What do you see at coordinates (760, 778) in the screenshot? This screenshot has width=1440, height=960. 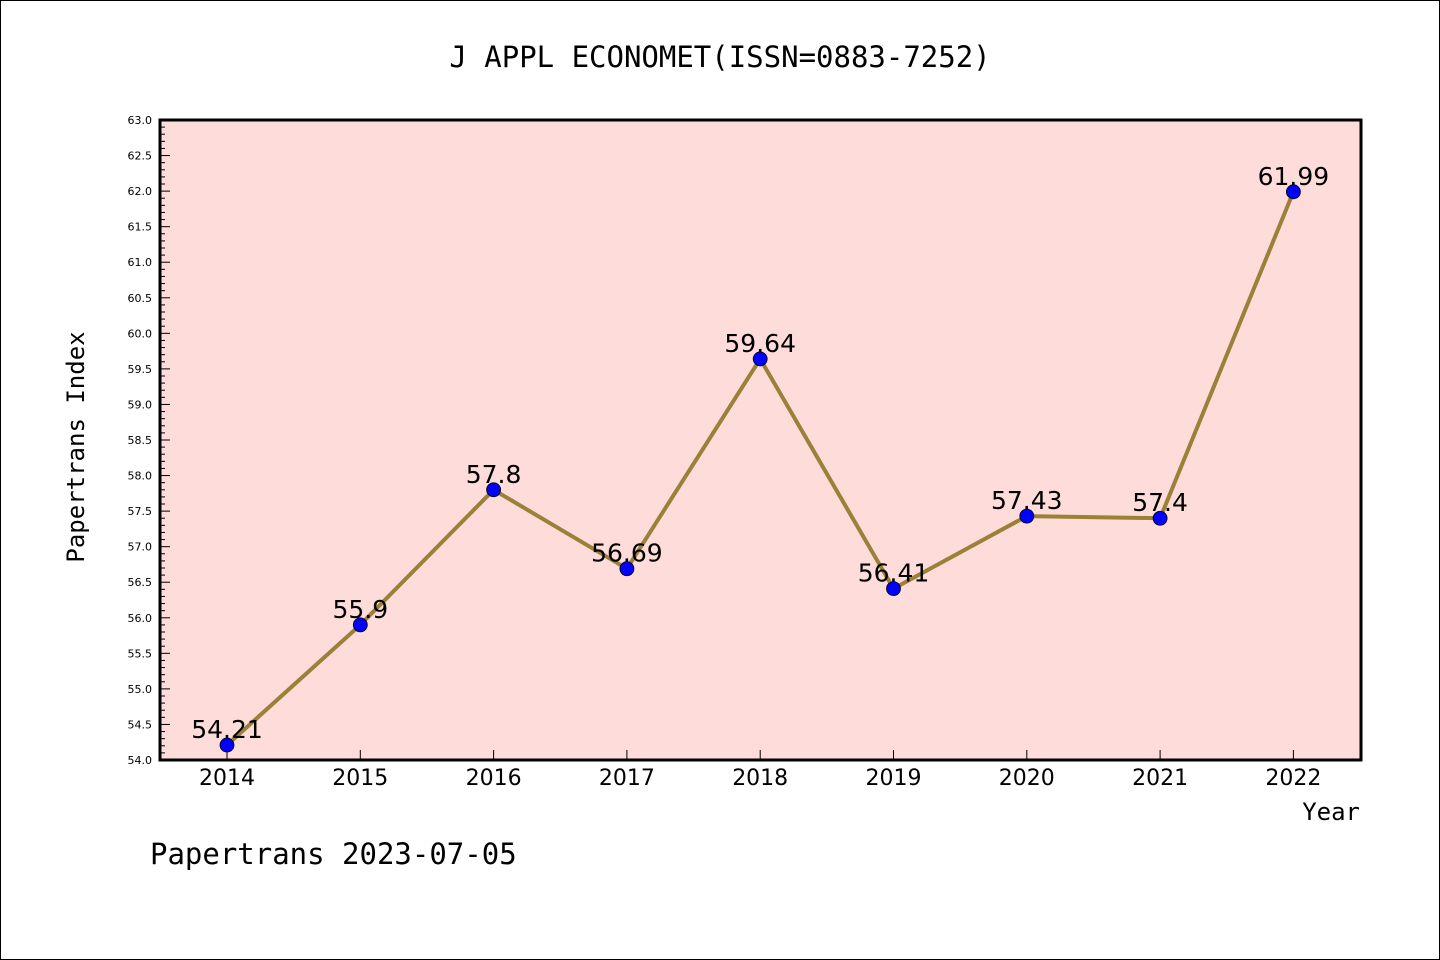 I see `x-tick-label: 2018` at bounding box center [760, 778].